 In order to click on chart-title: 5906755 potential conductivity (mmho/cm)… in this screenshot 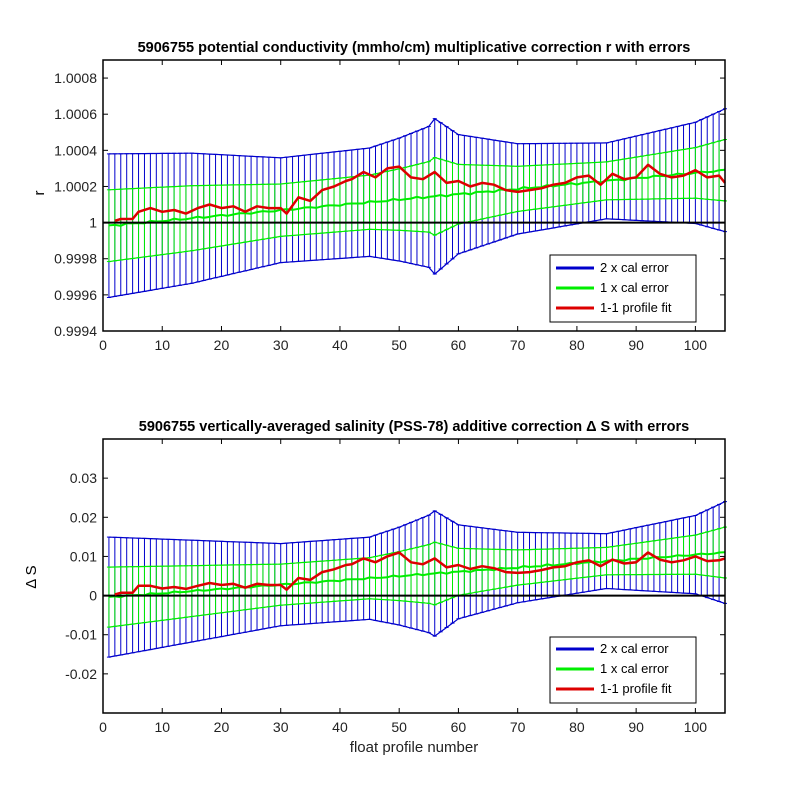, I will do `click(414, 48)`.